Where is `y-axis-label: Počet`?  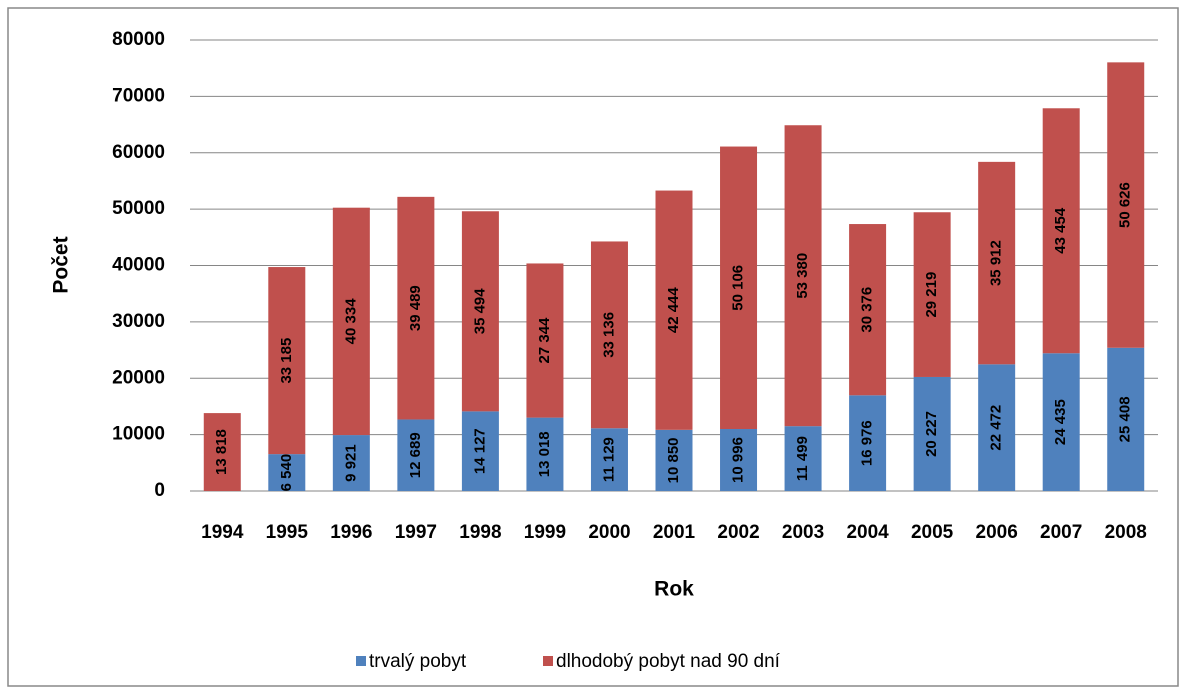 y-axis-label: Počet is located at coordinates (61, 264).